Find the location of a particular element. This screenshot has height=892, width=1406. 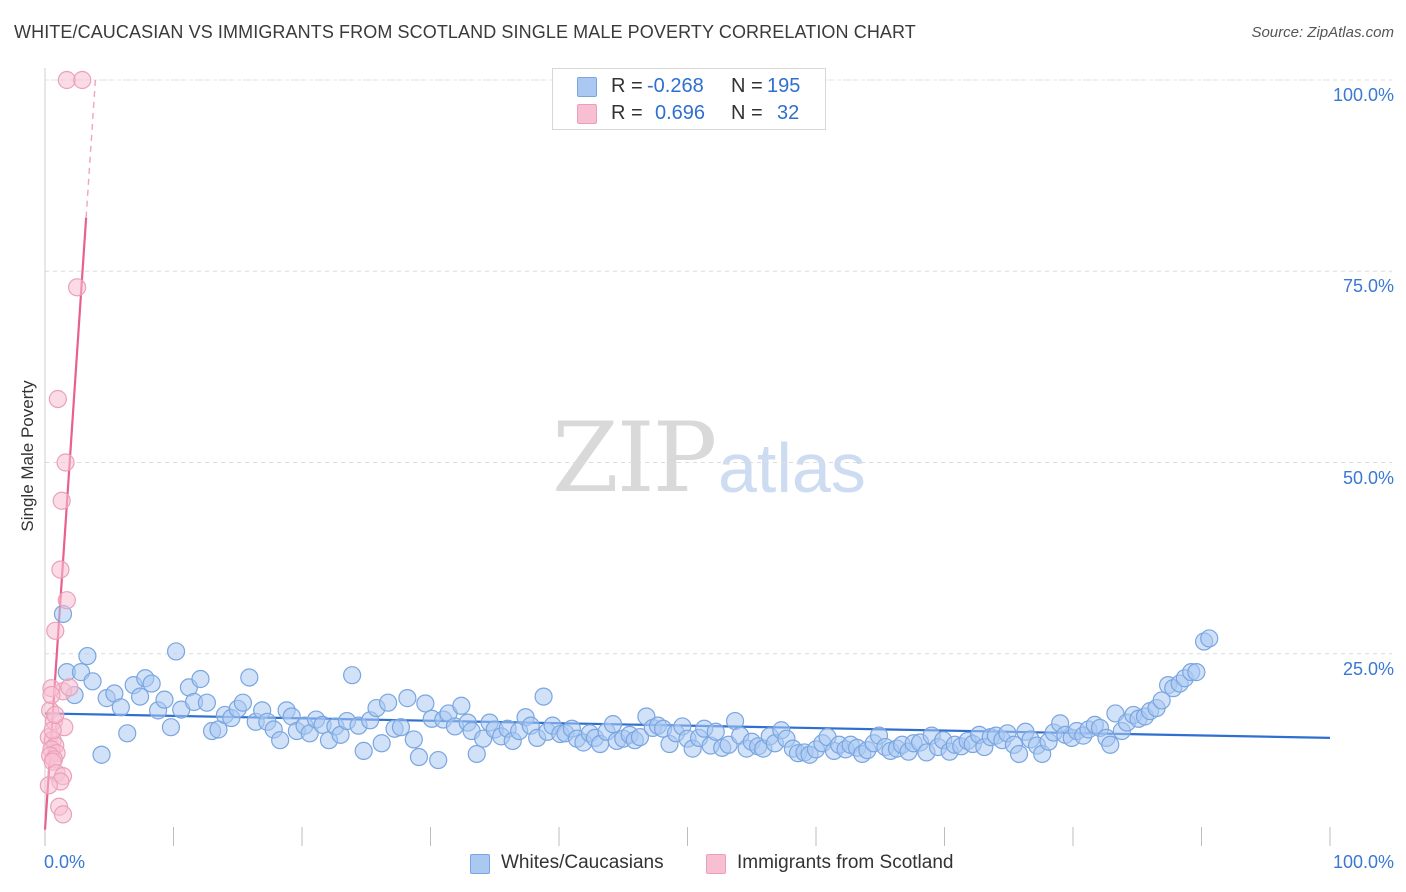

bottom-legend-label-scotland: Immigrants from Scotland is located at coordinates (845, 862).